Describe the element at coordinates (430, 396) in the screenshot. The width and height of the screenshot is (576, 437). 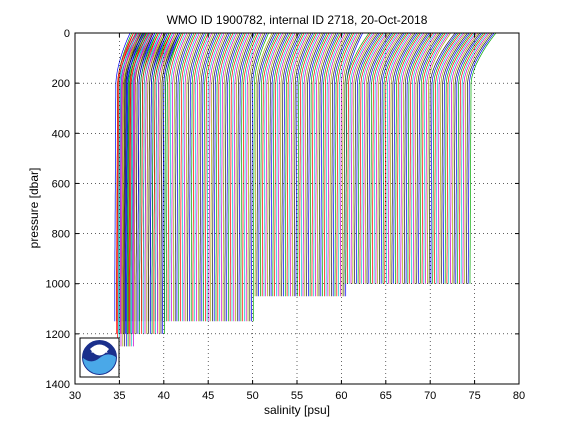
I see `x-tick-label: 70` at that location.